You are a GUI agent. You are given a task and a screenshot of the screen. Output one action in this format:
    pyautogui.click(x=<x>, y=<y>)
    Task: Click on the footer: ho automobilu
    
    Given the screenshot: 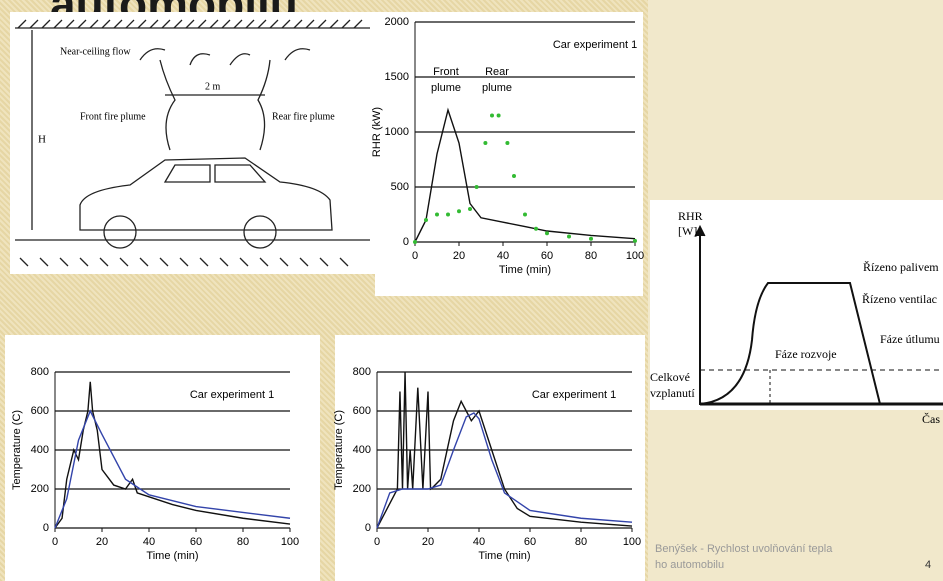 What is the action you would take?
    pyautogui.click(x=689, y=565)
    